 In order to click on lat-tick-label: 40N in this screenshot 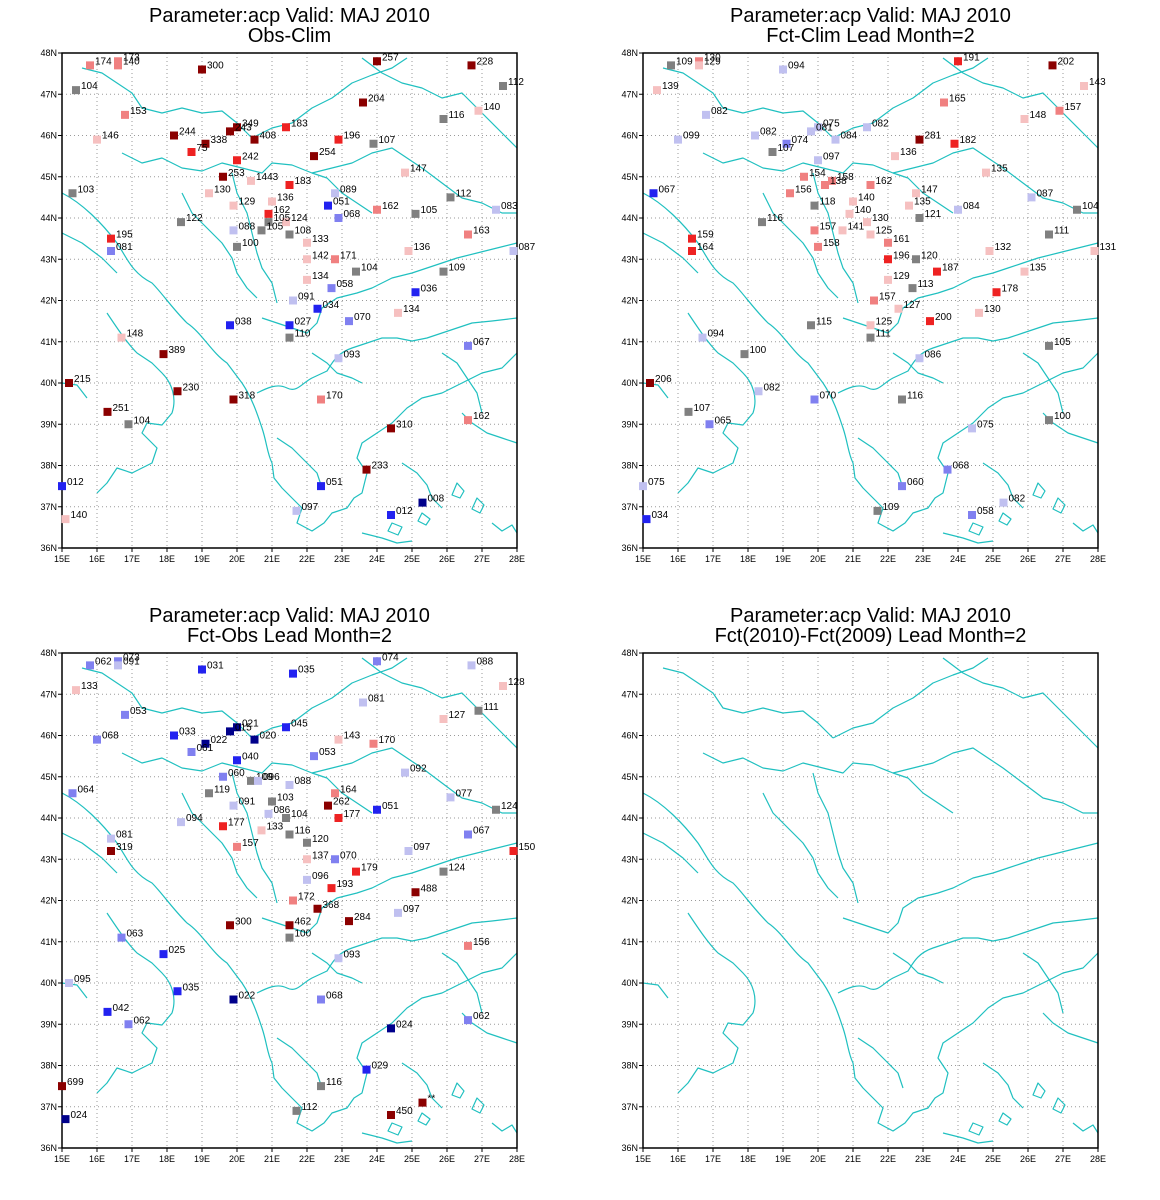, I will do `click(48, 383)`.